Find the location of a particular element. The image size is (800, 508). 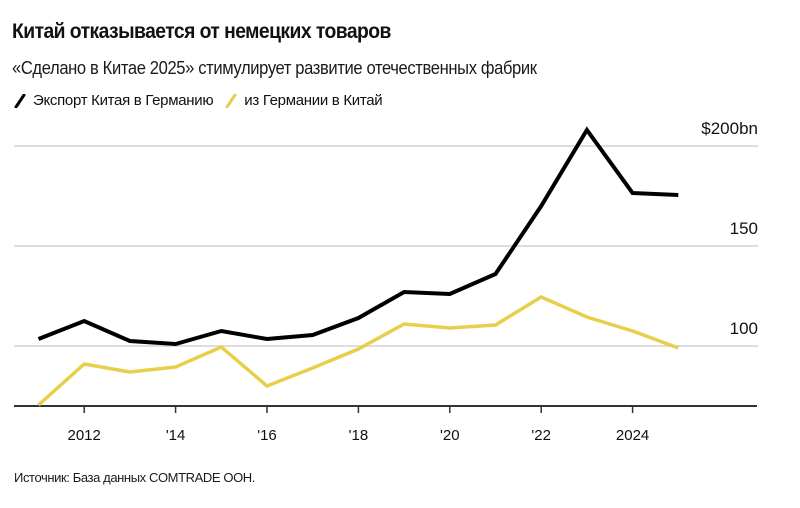

chart-title: Китай отказывается от немецких товаров is located at coordinates (201, 31).